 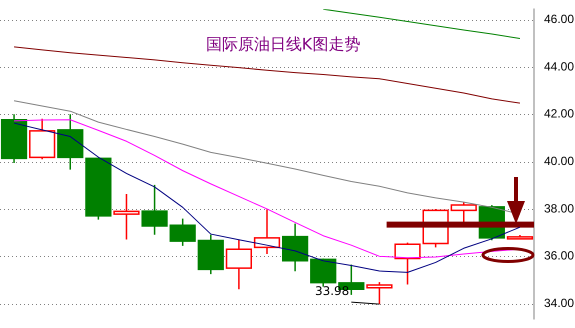 I want to click on text: 国际原油日线K图走势, so click(x=283, y=44).